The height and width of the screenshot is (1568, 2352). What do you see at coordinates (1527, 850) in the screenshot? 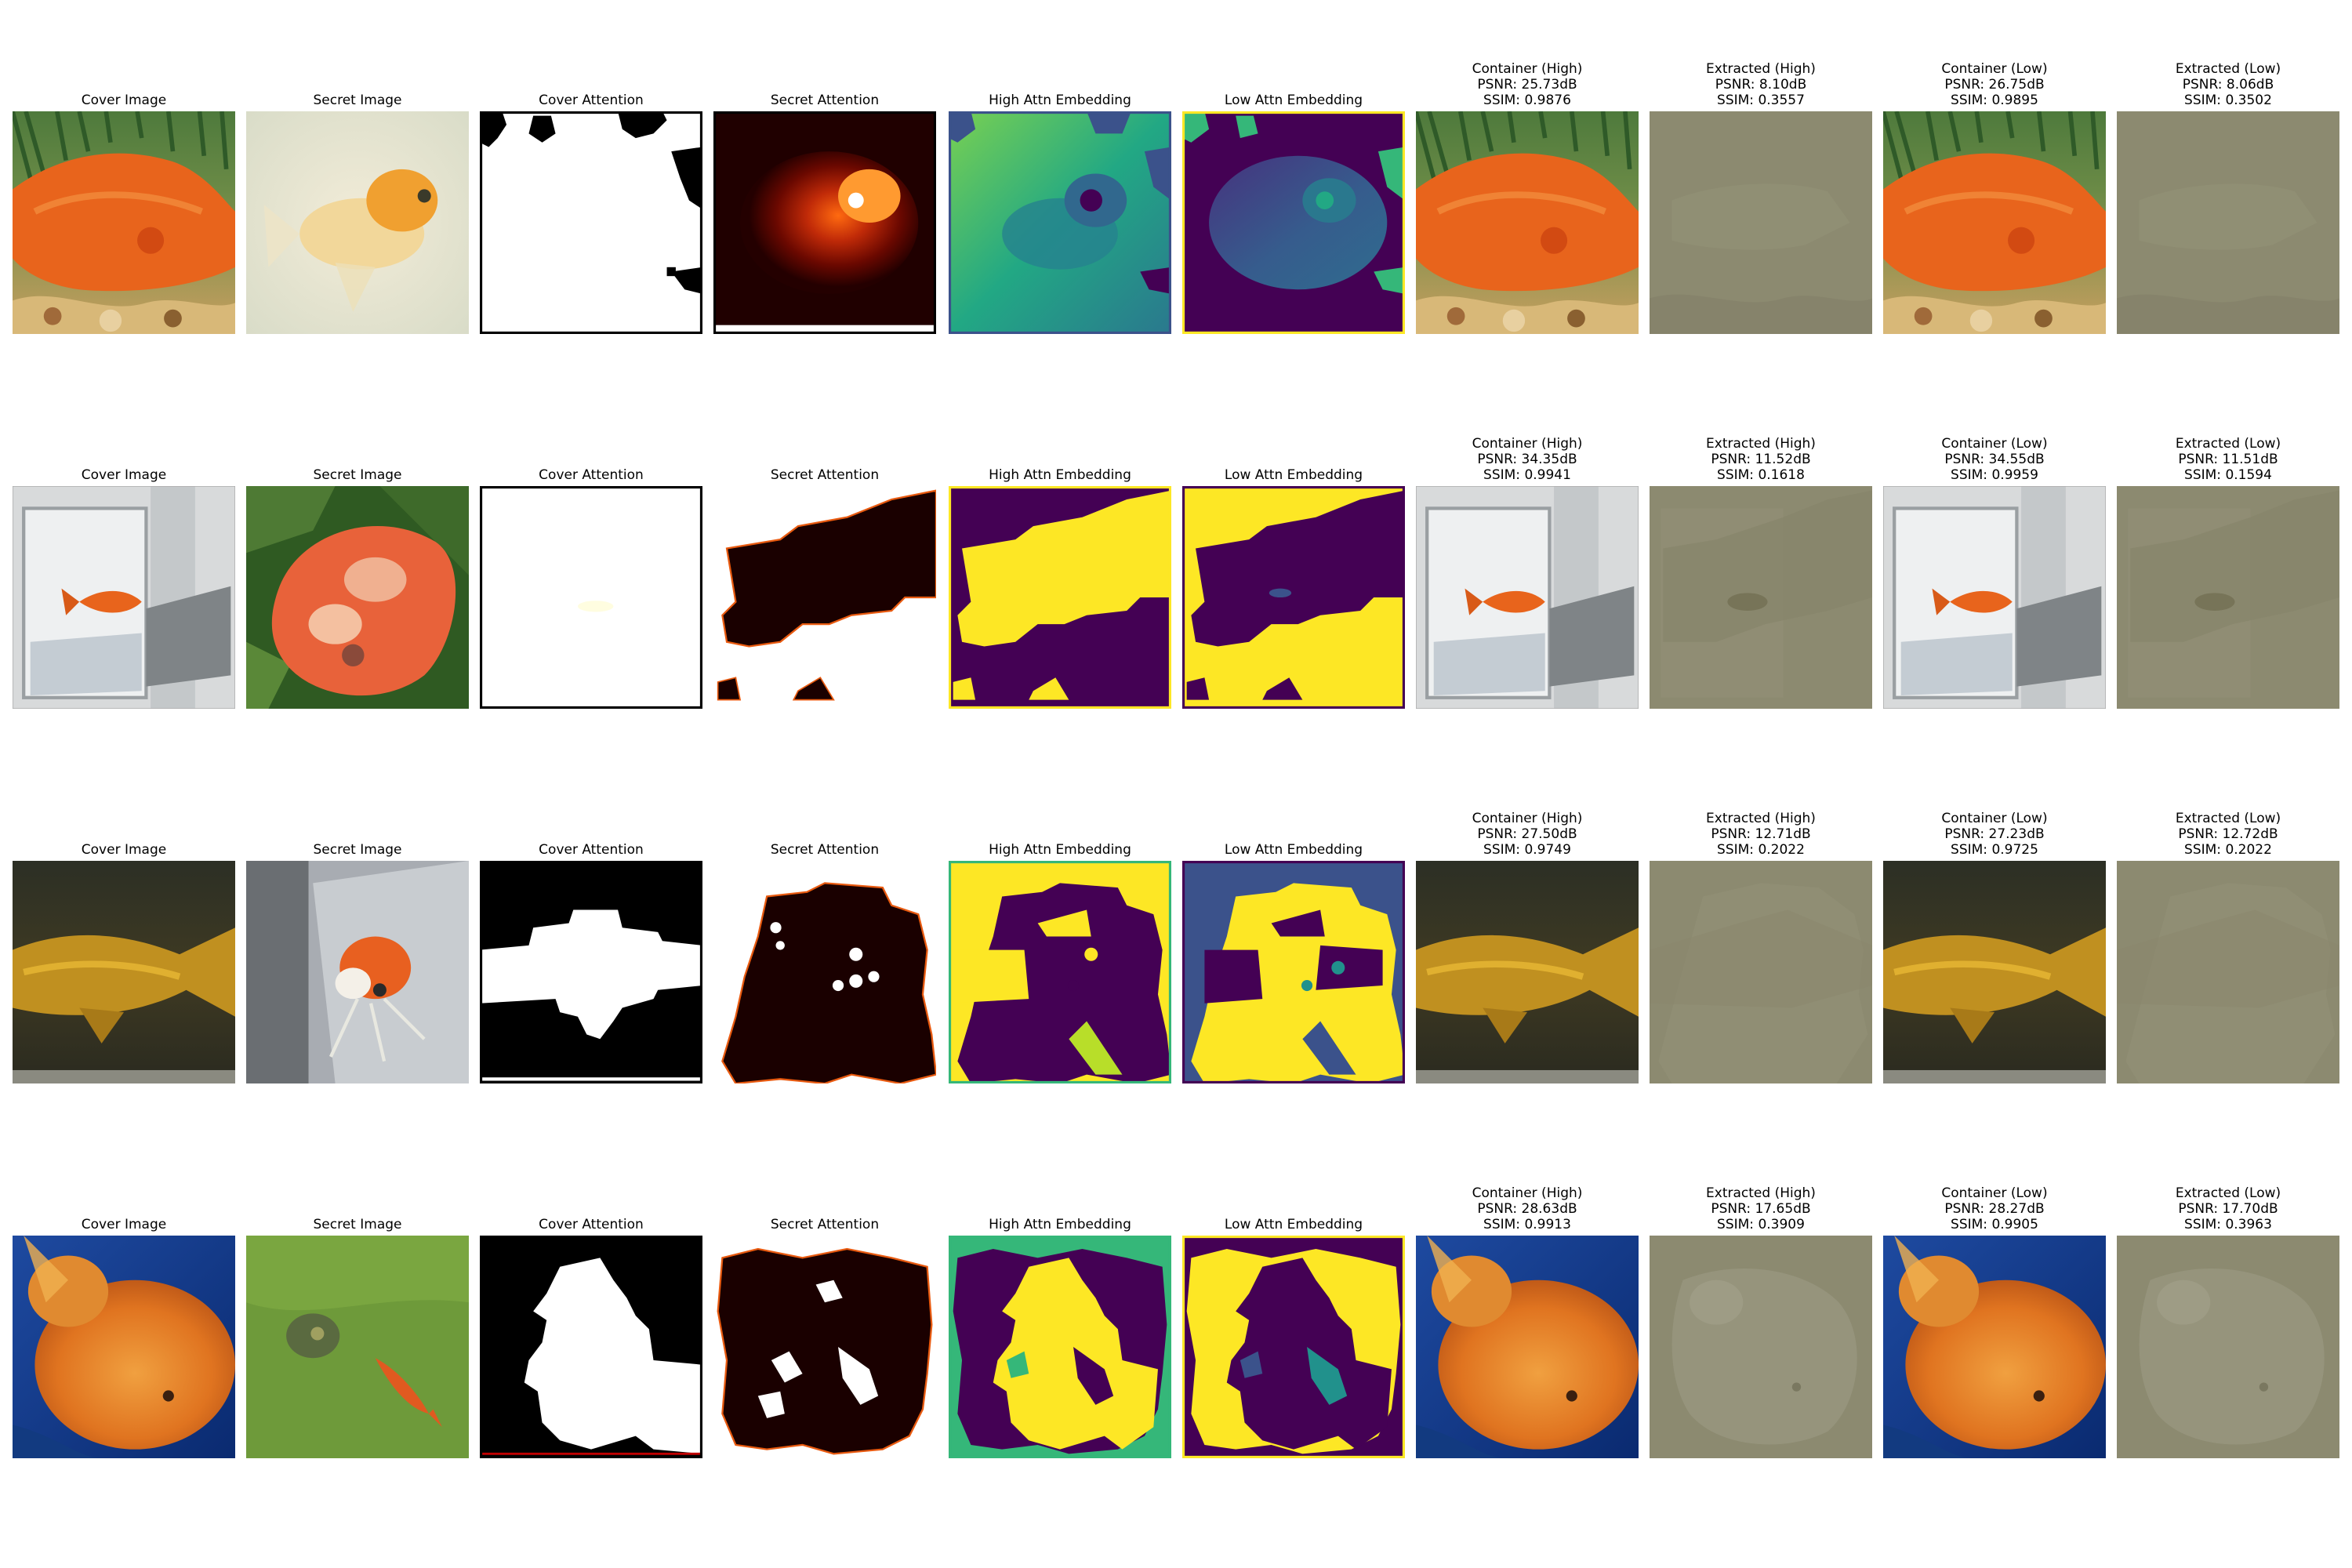
I see `ssim-metric: SSIM: 0.9749` at bounding box center [1527, 850].